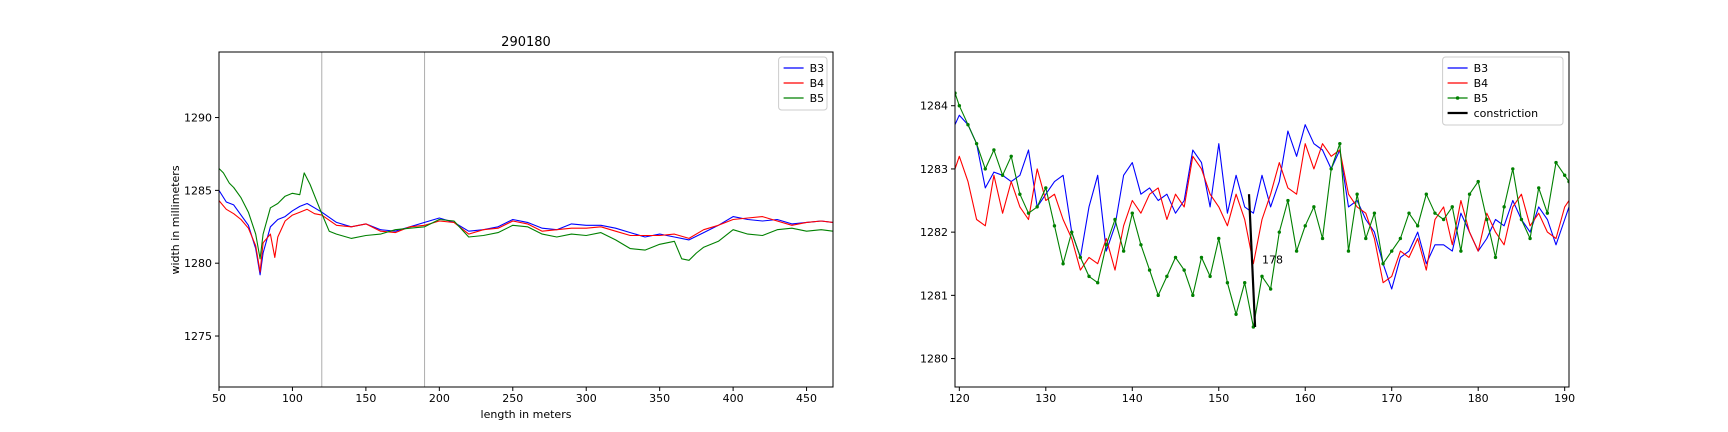 The image size is (1728, 432). I want to click on legend-label-constriction: constriction, so click(1506, 113).